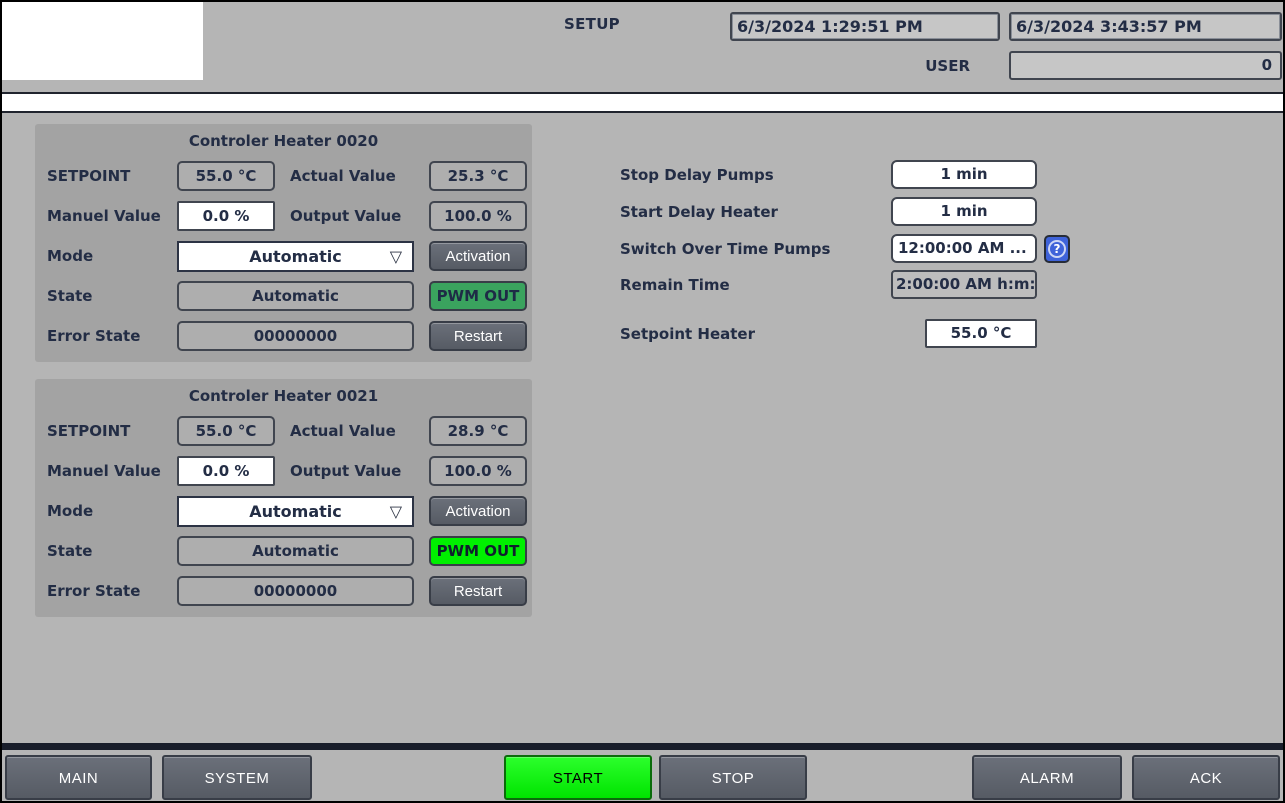  I want to click on question-mark-icon: ?, so click(1057, 248).